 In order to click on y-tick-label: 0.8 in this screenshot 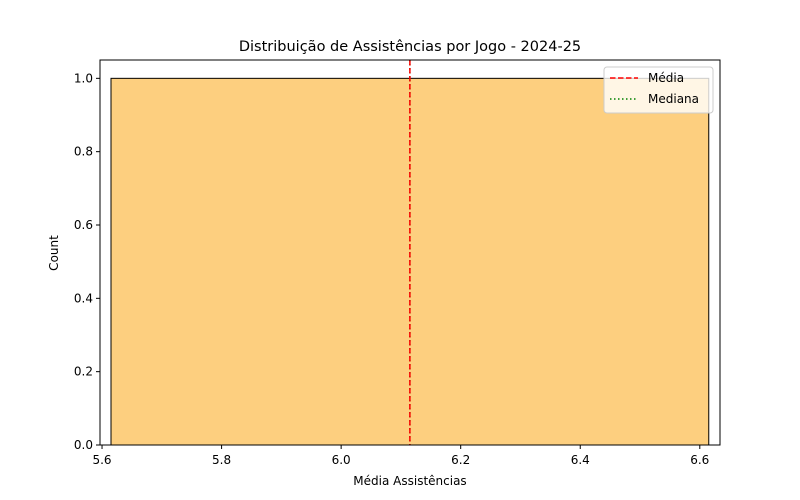, I will do `click(83, 152)`.